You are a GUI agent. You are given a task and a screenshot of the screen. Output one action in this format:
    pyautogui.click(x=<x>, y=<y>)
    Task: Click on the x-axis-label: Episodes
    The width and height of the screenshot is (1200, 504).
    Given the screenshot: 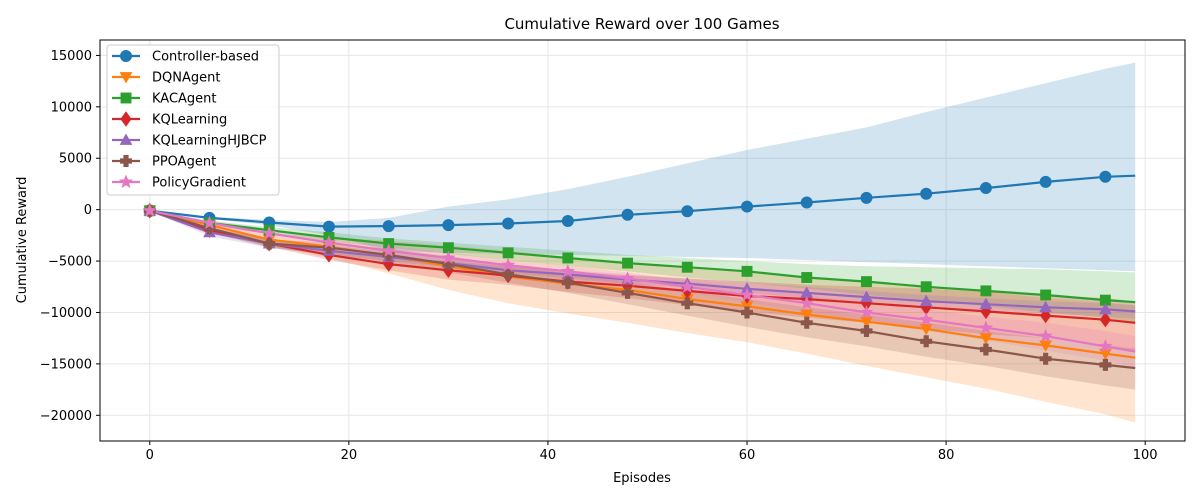 What is the action you would take?
    pyautogui.click(x=642, y=478)
    